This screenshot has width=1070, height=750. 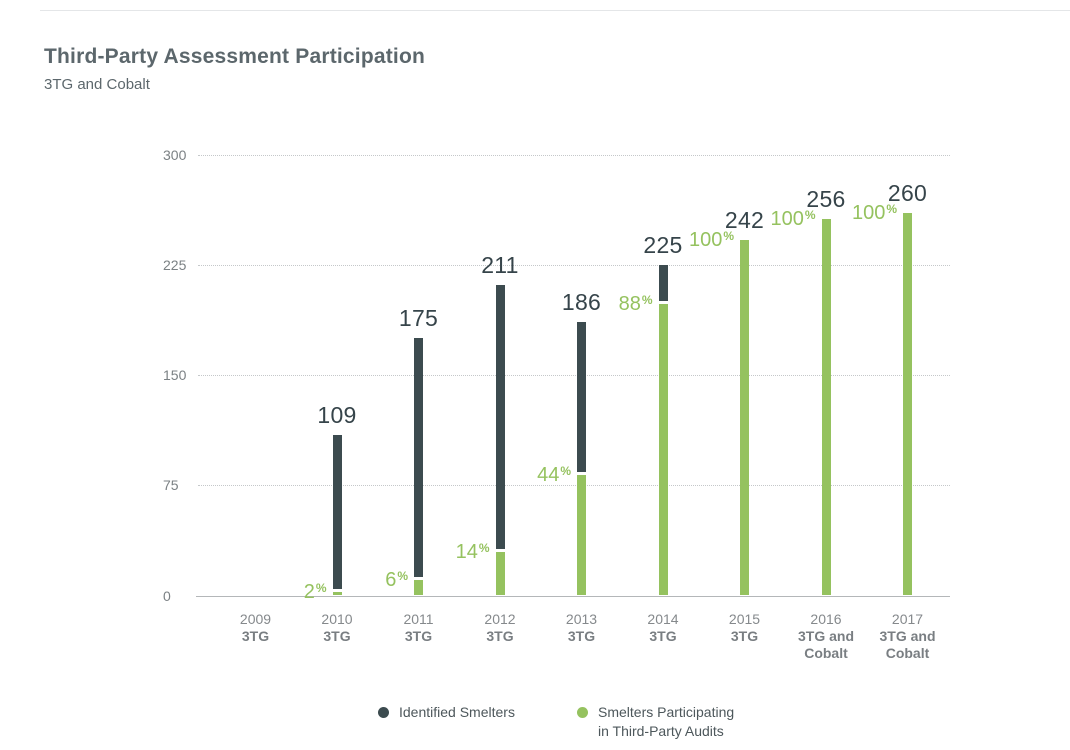 What do you see at coordinates (418, 318) in the screenshot?
I see `bar-count-label: 175` at bounding box center [418, 318].